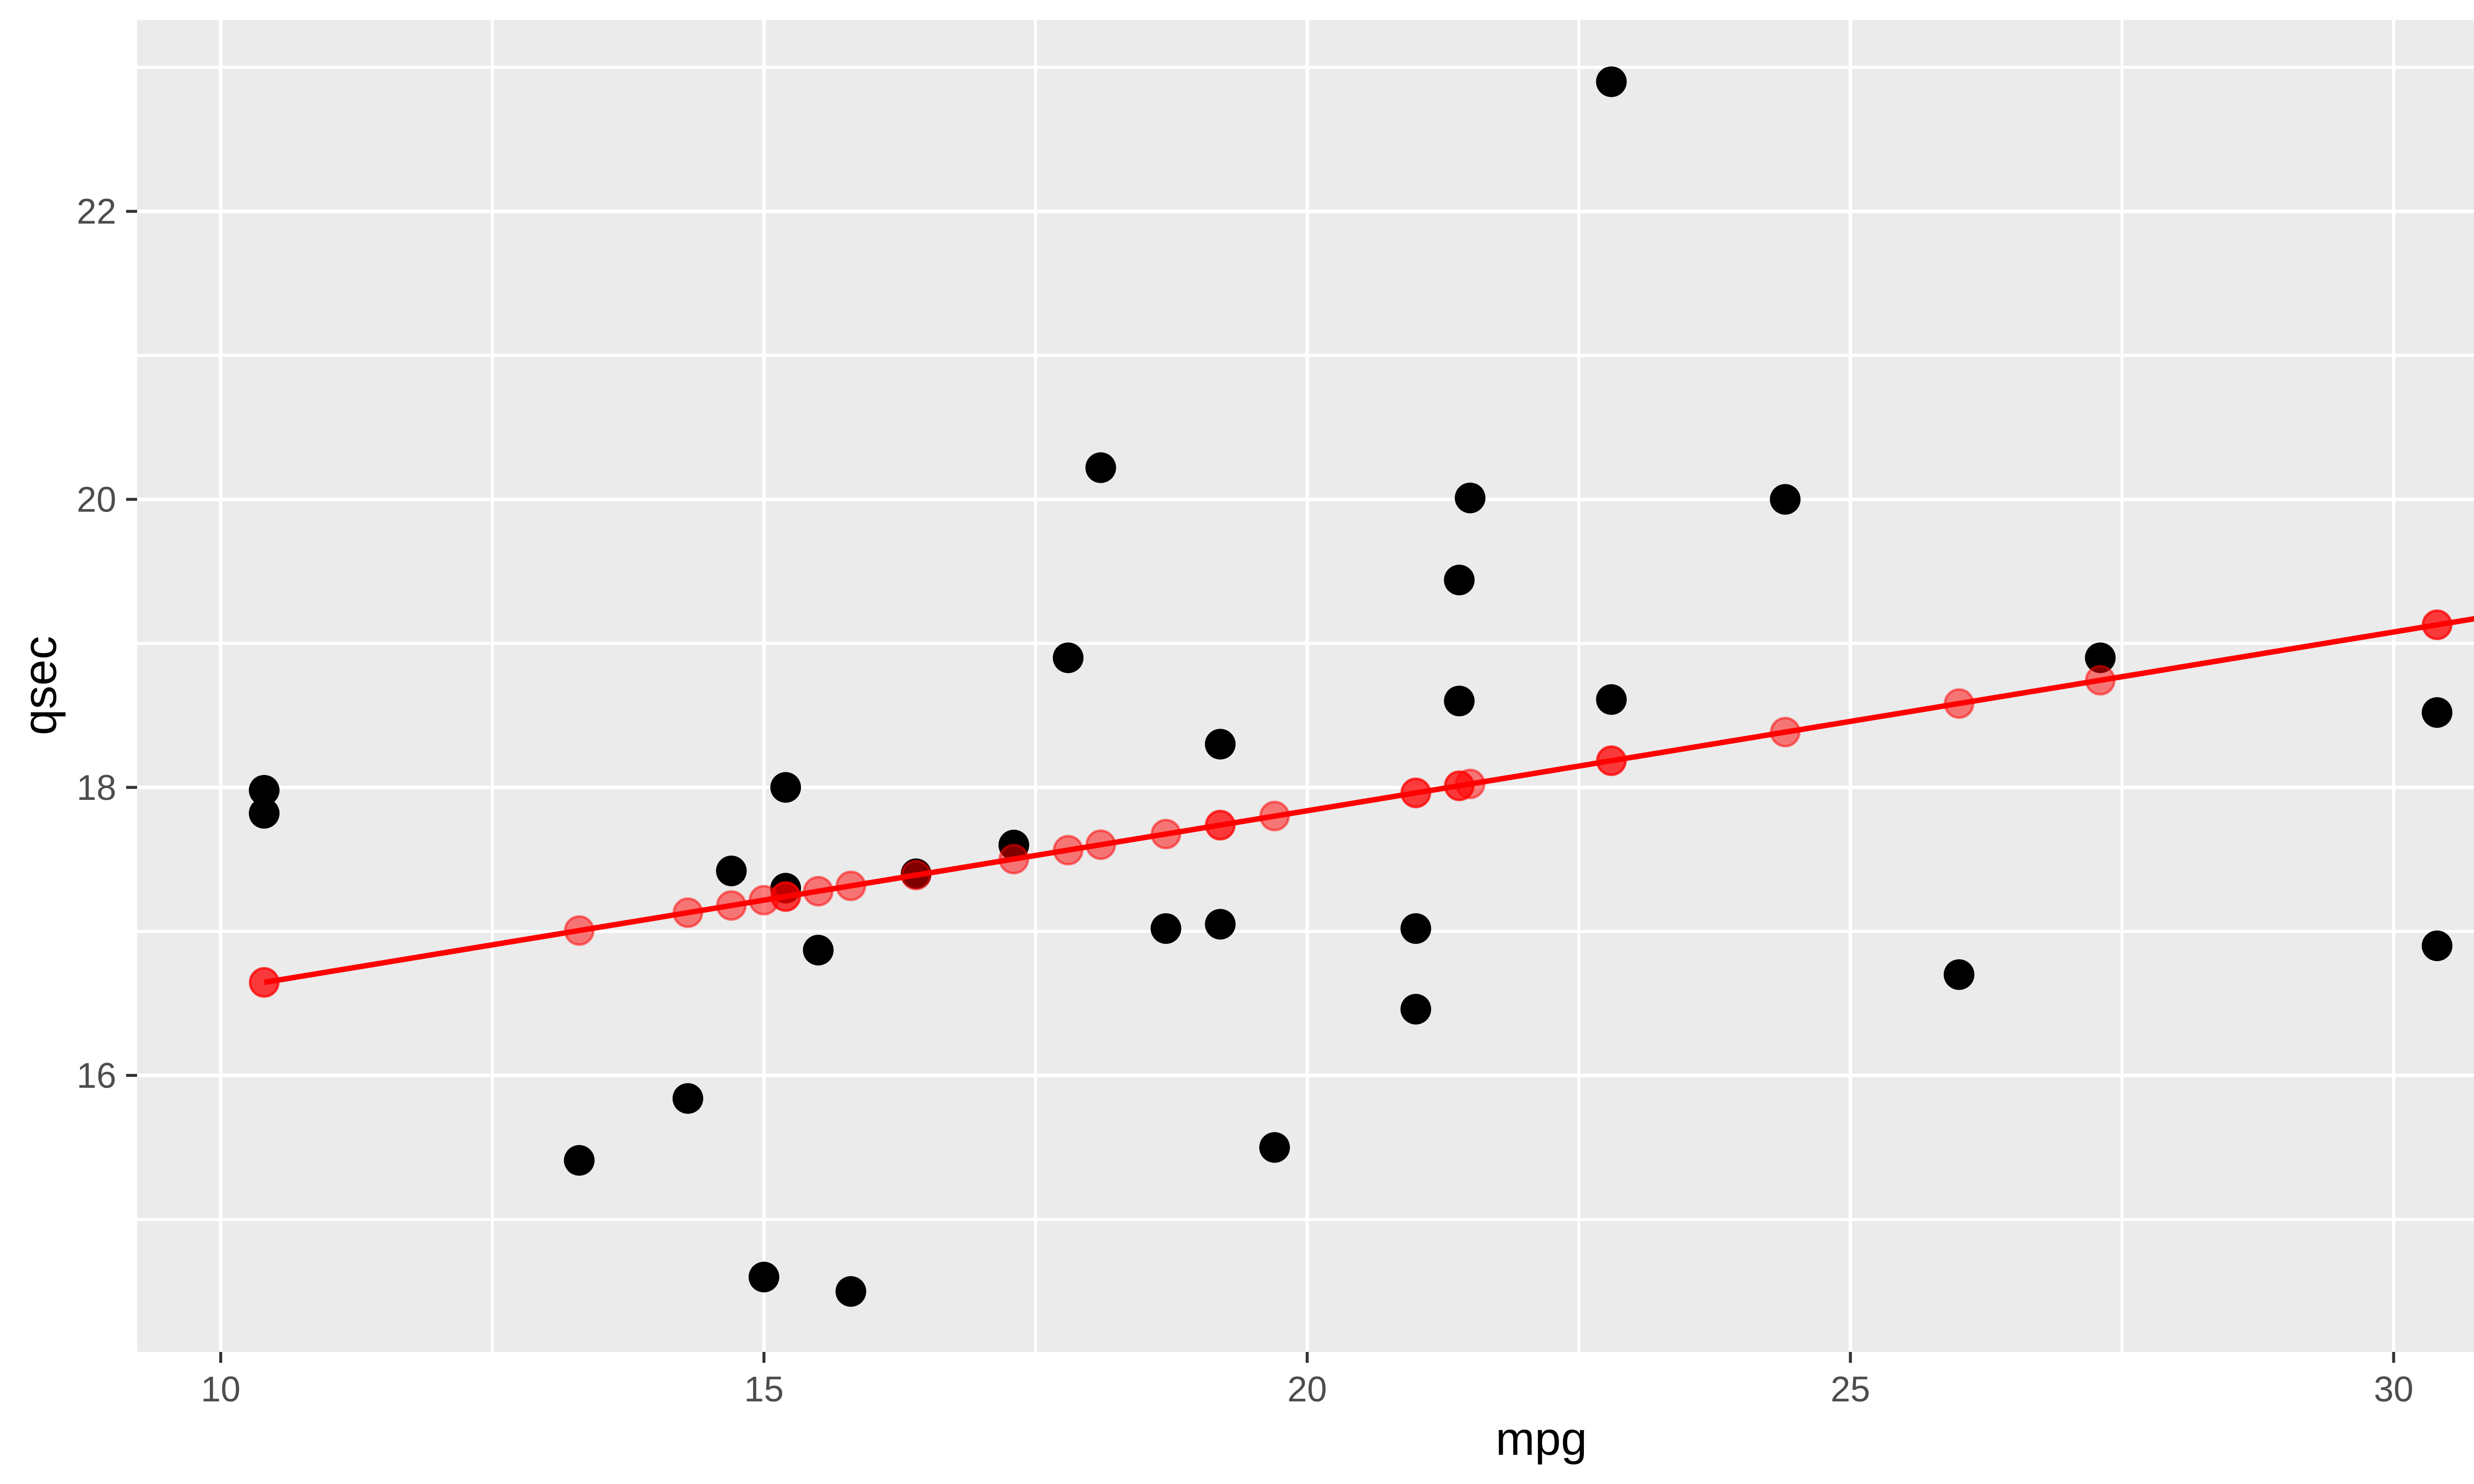 This screenshot has width=2474, height=1484. I want to click on x-tick-label: 30, so click(2394, 1389).